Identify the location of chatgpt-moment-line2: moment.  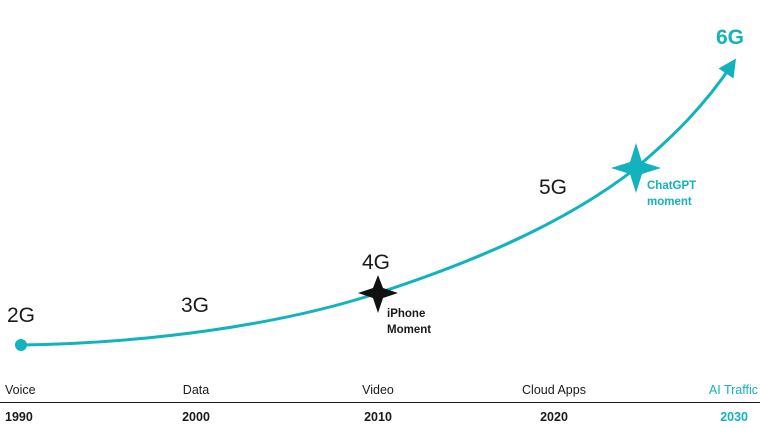
(669, 202).